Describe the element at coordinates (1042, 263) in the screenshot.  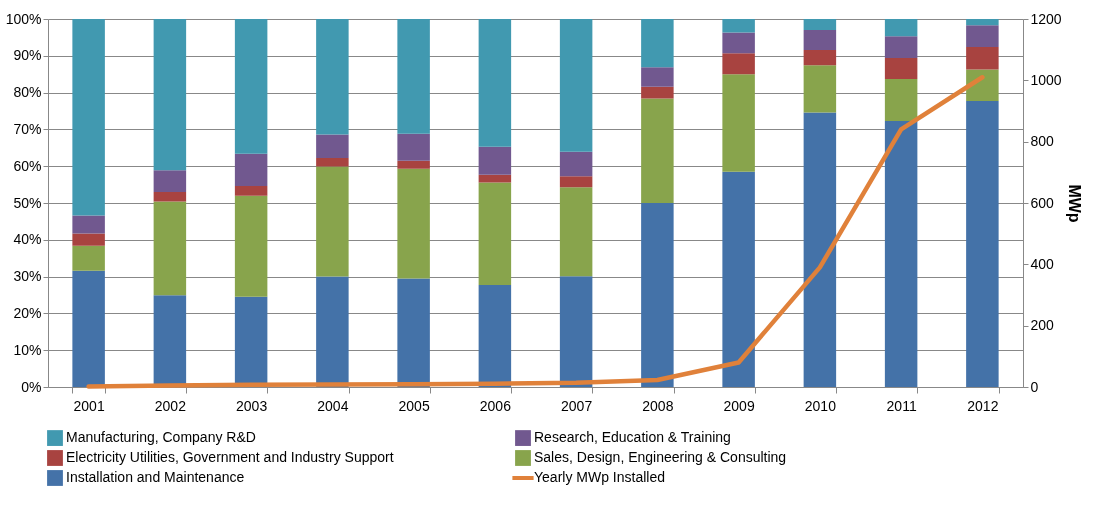
I see `y2-tick-label: 400` at that location.